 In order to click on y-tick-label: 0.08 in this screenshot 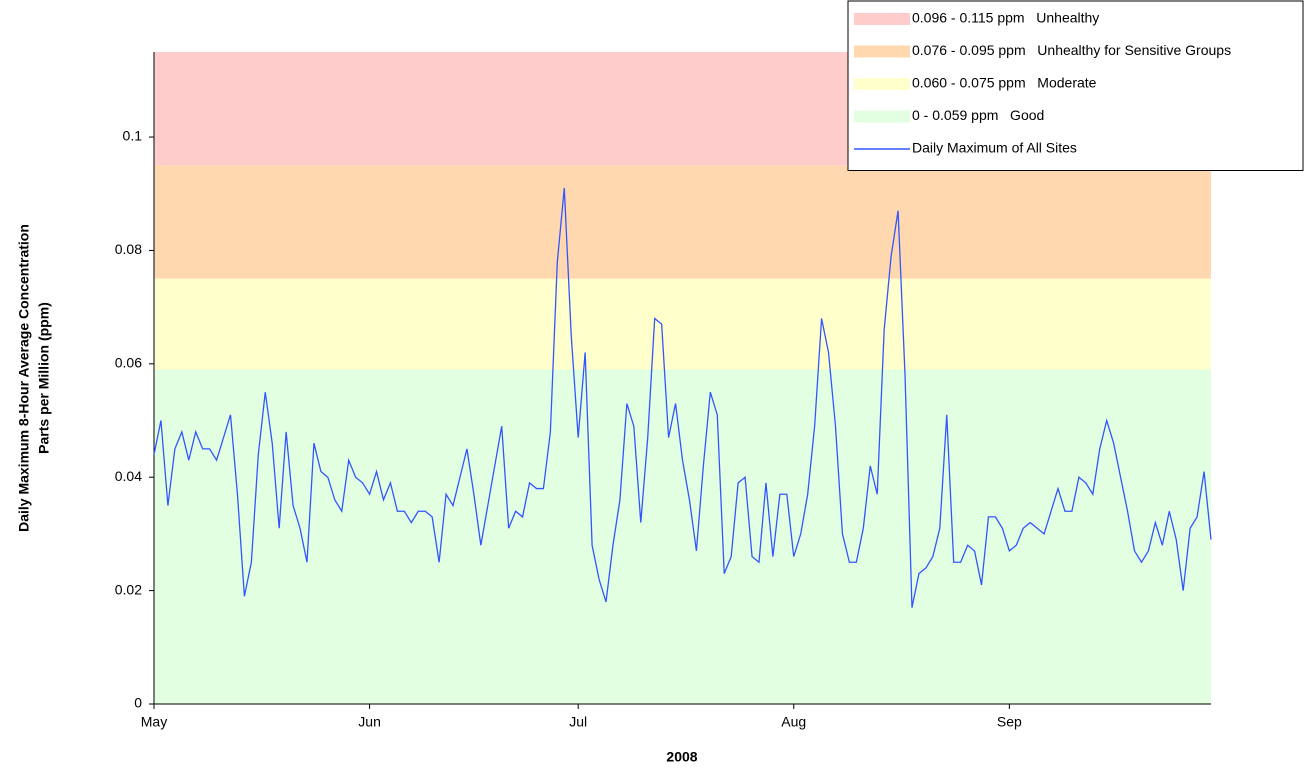, I will do `click(128, 249)`.